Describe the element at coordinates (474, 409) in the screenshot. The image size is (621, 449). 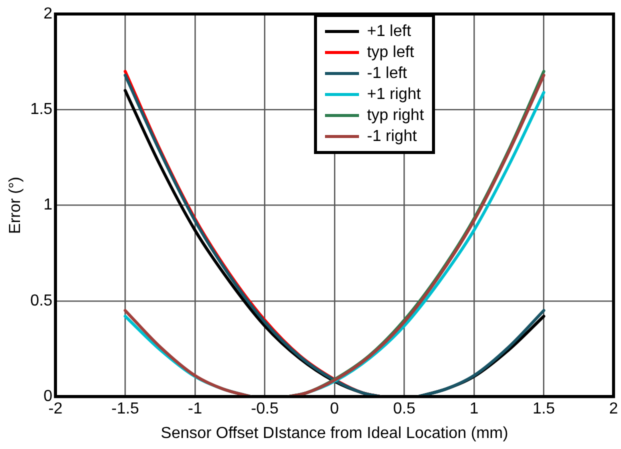
I see `x-tick-label: 1` at that location.